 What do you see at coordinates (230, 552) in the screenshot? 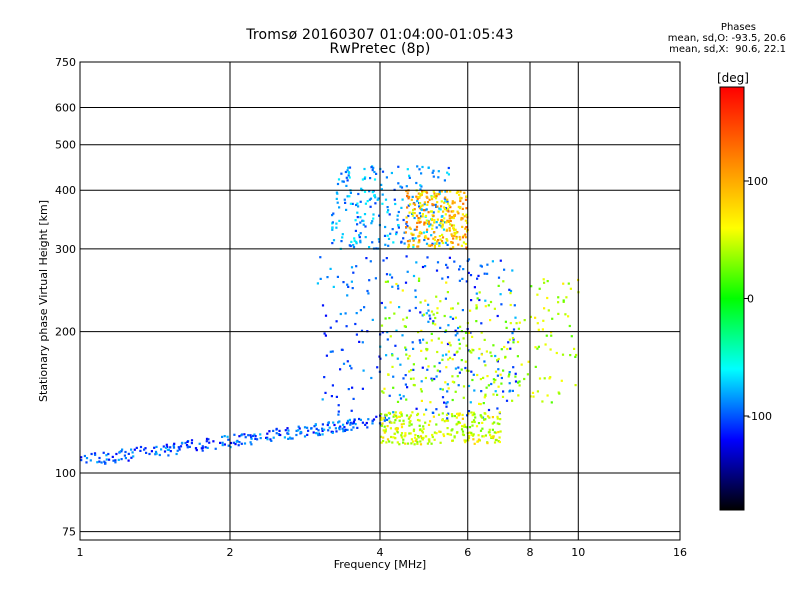
I see `x-tick-label: 2` at bounding box center [230, 552].